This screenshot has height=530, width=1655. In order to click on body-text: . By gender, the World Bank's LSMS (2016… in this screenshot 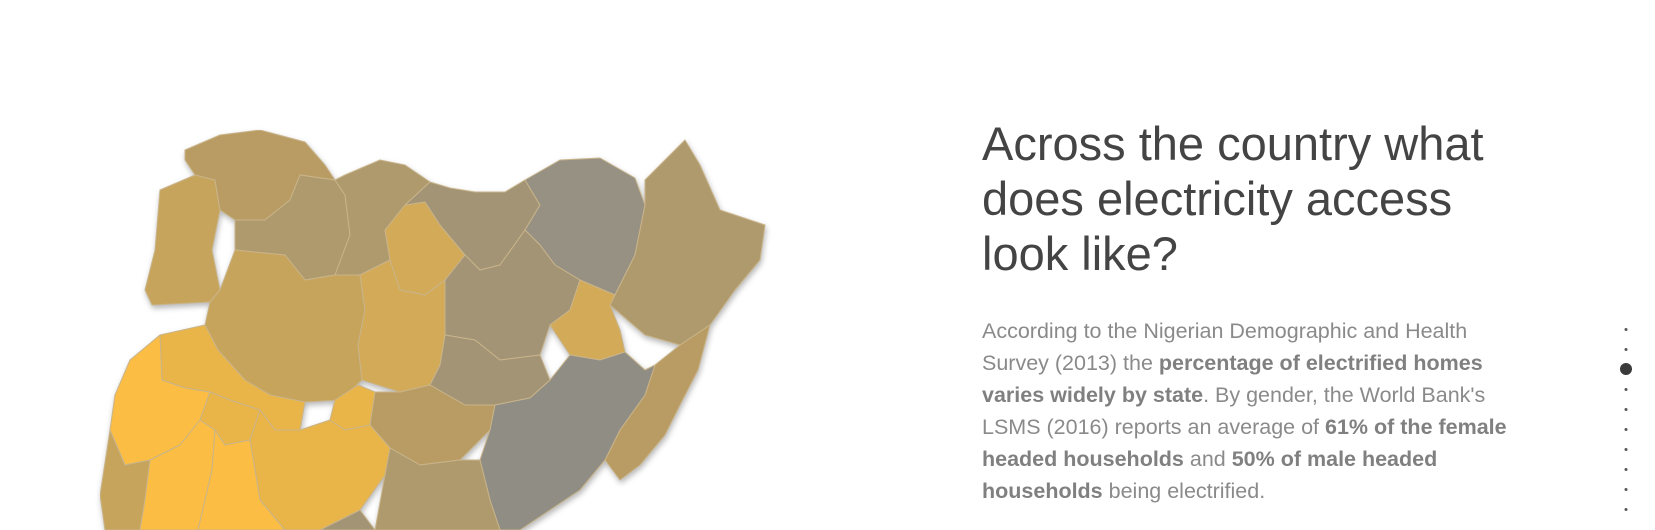, I will do `click(1234, 411)`.